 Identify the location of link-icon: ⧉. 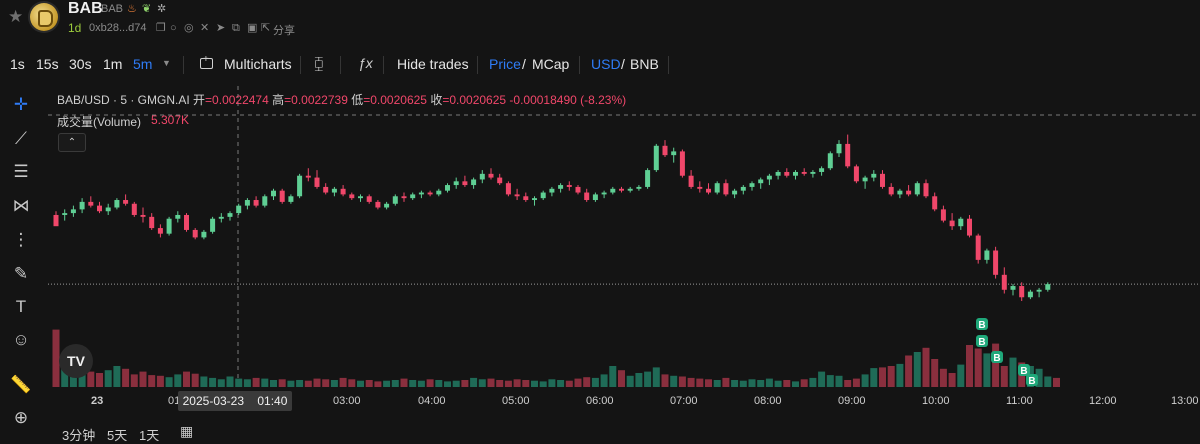
(236, 28).